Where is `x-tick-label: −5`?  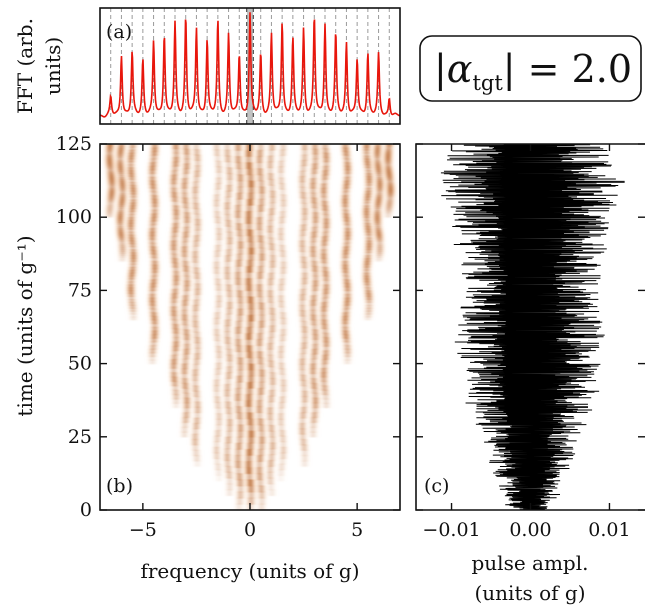 x-tick-label: −5 is located at coordinates (143, 530).